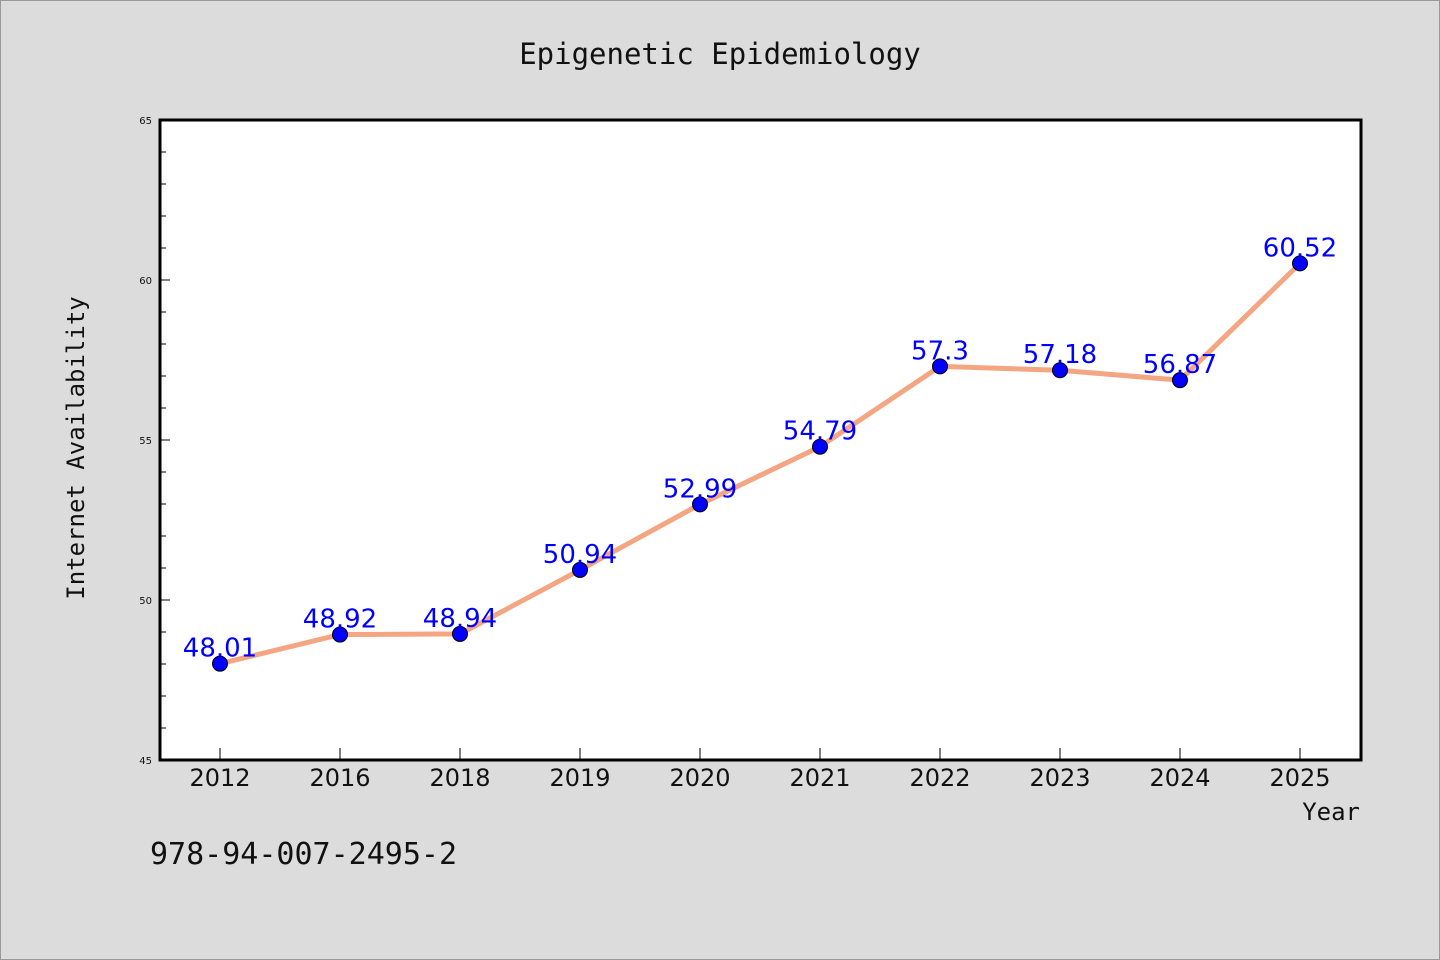 The image size is (1440, 960). What do you see at coordinates (459, 778) in the screenshot?
I see `x-tick-label: 2018` at bounding box center [459, 778].